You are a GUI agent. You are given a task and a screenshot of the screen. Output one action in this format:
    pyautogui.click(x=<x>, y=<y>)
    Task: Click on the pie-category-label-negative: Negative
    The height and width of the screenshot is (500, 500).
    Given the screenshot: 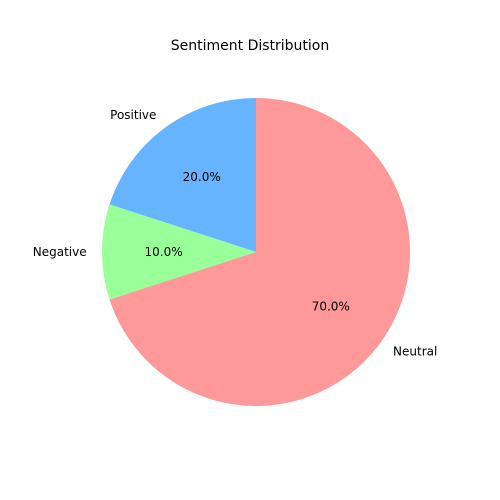 What is the action you would take?
    pyautogui.click(x=60, y=252)
    